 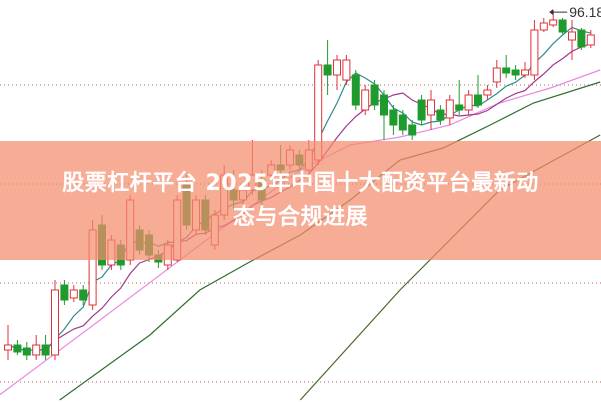 I want to click on high-price-label: 96.18, so click(x=585, y=12).